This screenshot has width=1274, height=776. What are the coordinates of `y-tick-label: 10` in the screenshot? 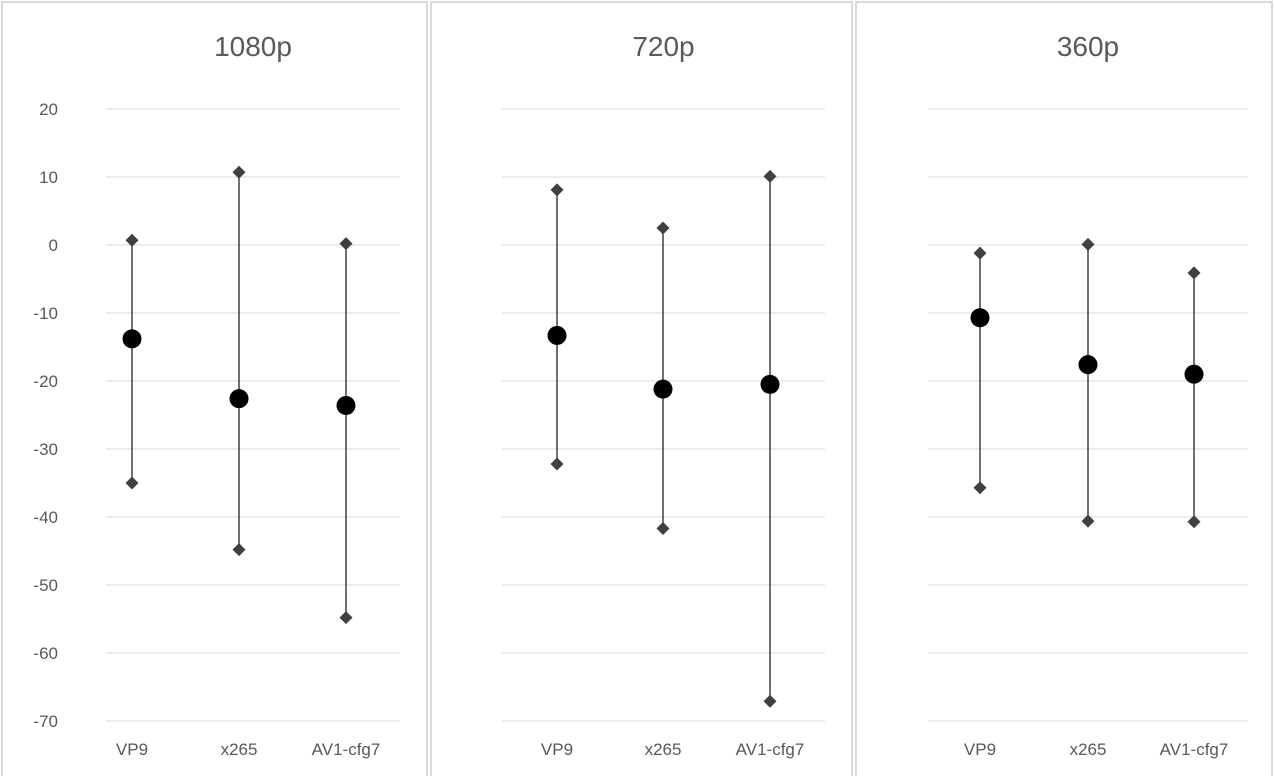 It's located at (48, 177).